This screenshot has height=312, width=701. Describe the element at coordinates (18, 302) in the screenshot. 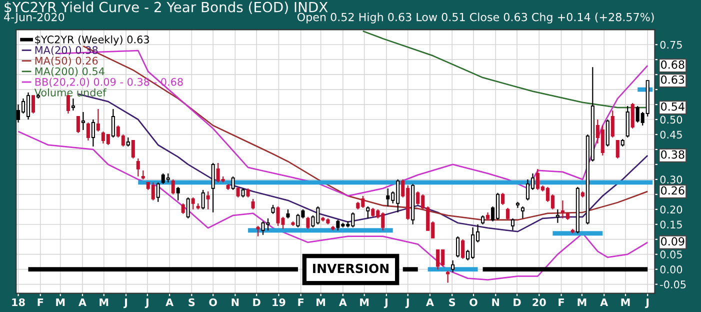

I see `x-tick-label: 18` at that location.